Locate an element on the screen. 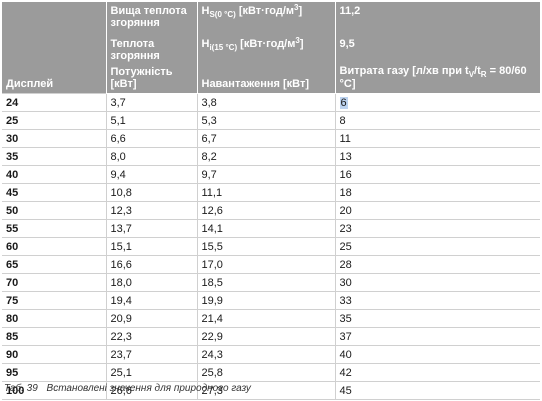 The height and width of the screenshot is (401, 542). power-cell: 5,1 is located at coordinates (152, 120).